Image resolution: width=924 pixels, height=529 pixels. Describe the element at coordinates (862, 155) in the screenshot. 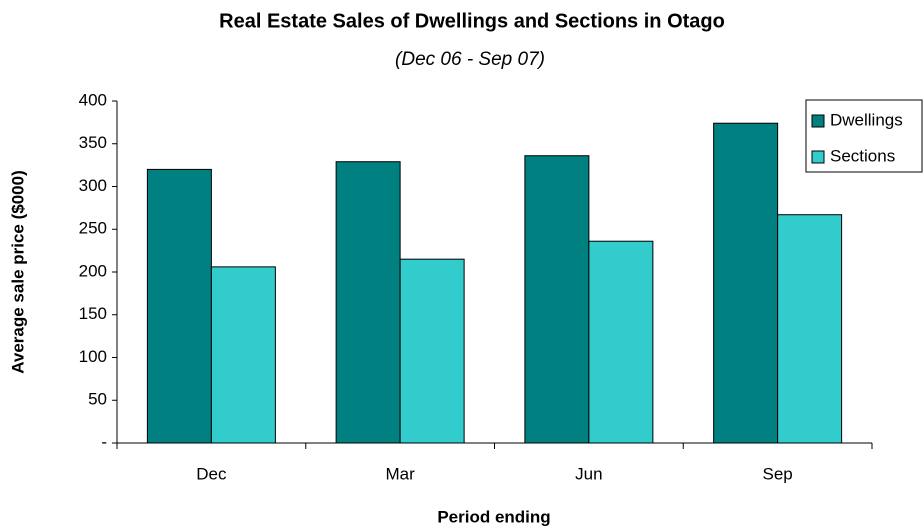

I see `legend-label: Sections` at that location.